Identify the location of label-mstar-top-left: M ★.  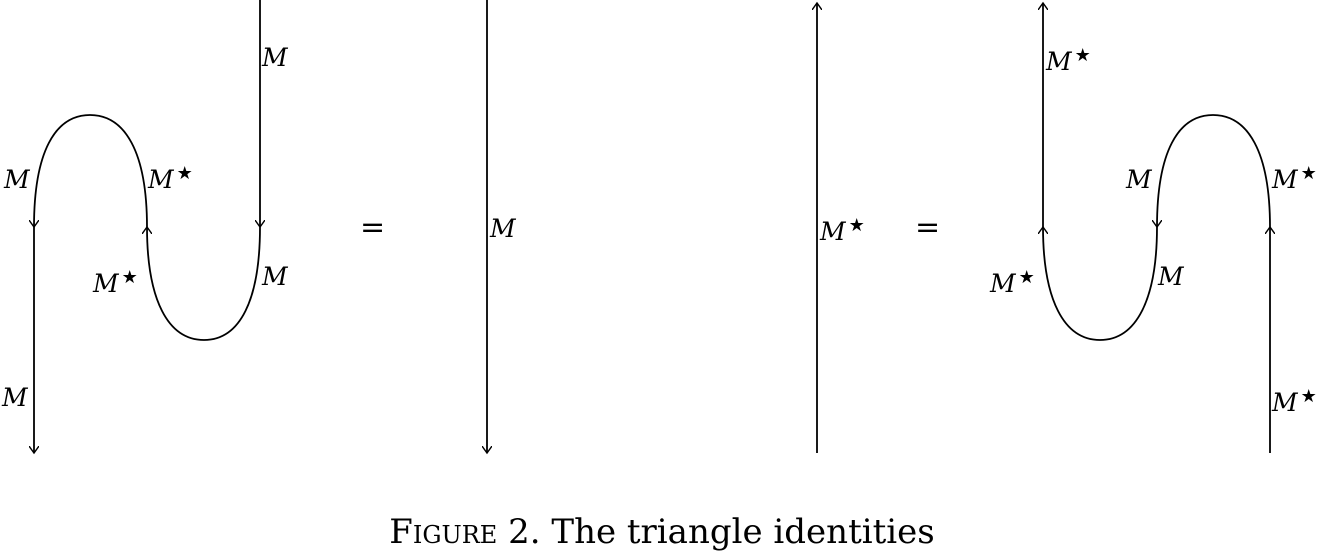
(1068, 60).